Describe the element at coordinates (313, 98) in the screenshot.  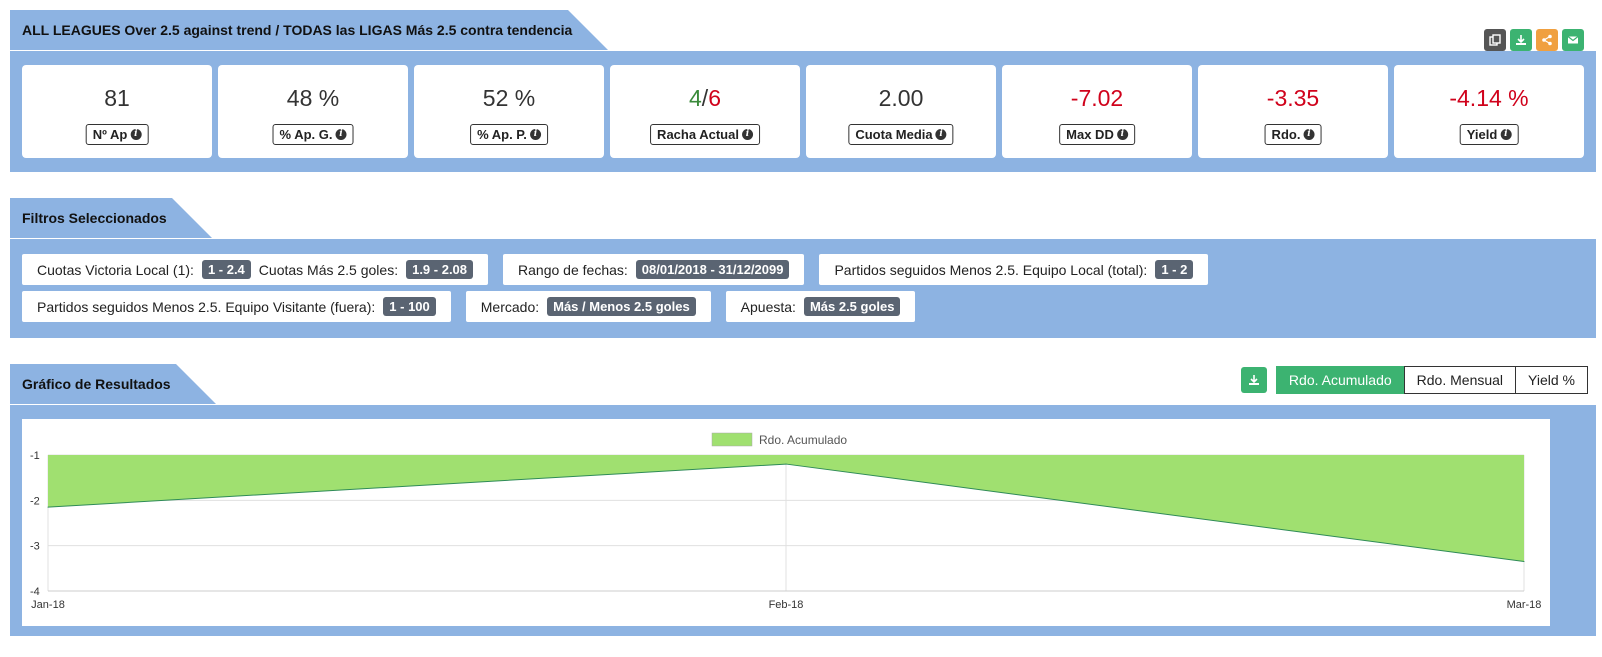
I see `stat-value: 48 %` at that location.